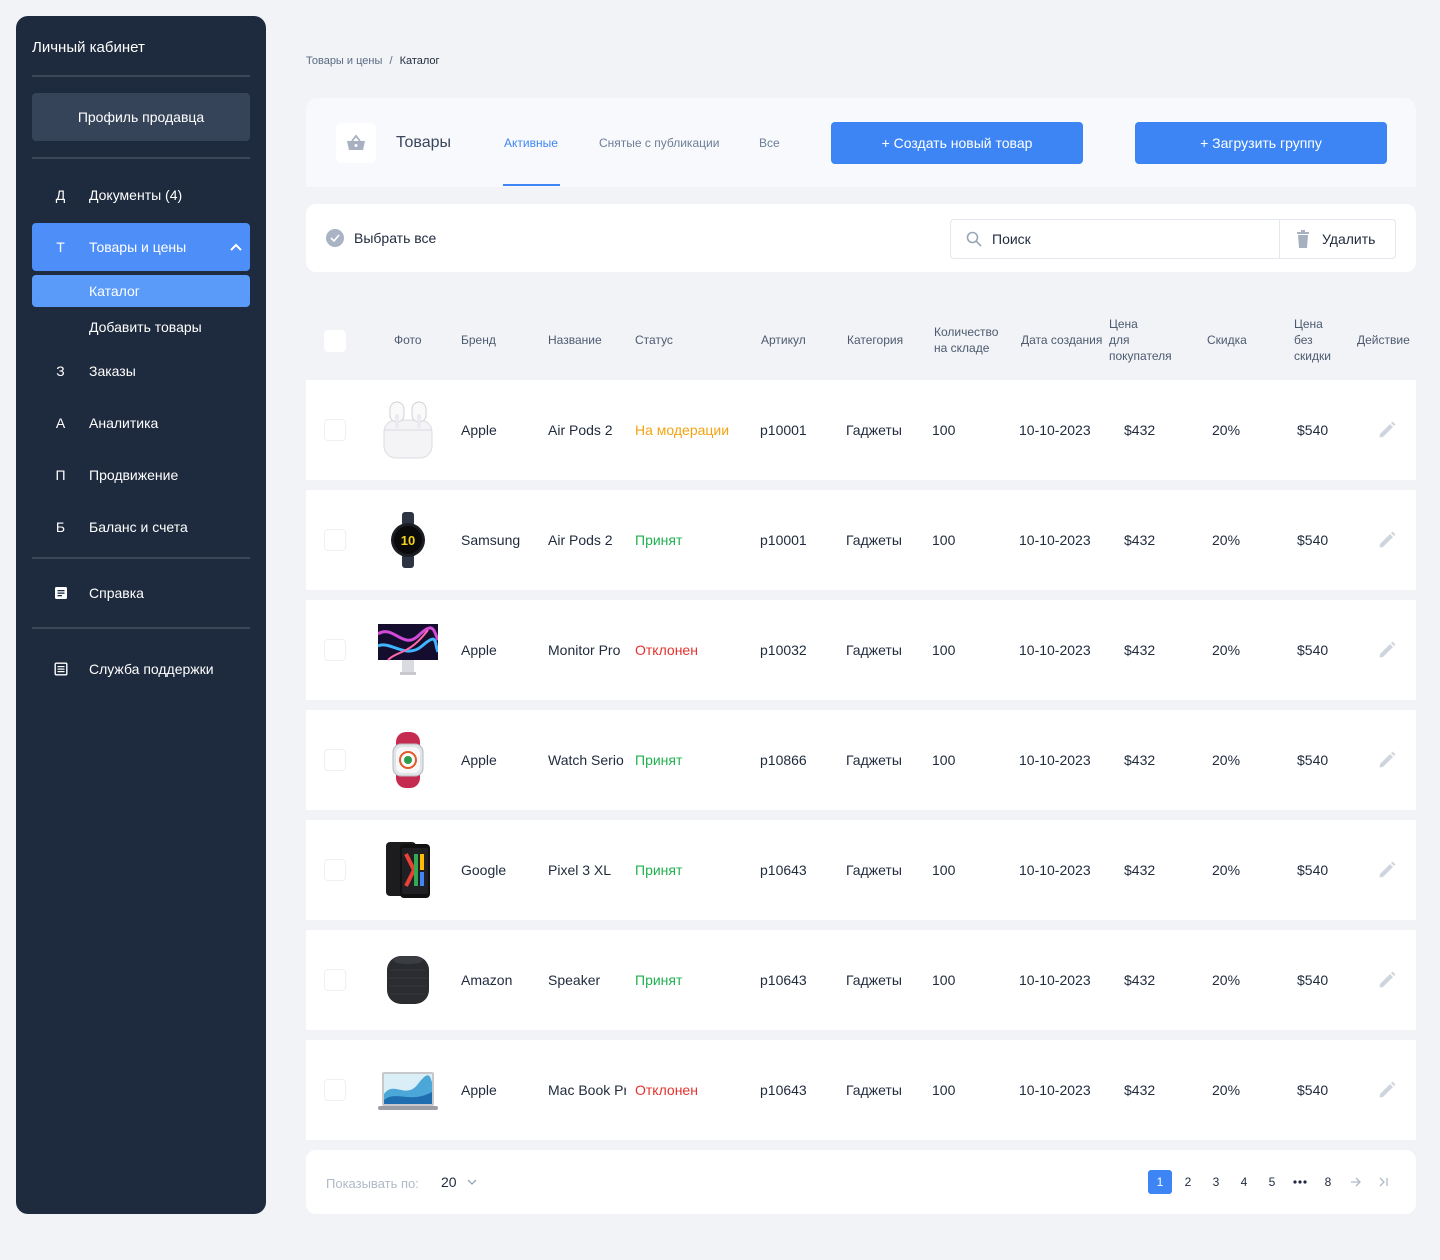 The image size is (1440, 1260). What do you see at coordinates (1303, 340) in the screenshot?
I see `col-full-price-line: без` at bounding box center [1303, 340].